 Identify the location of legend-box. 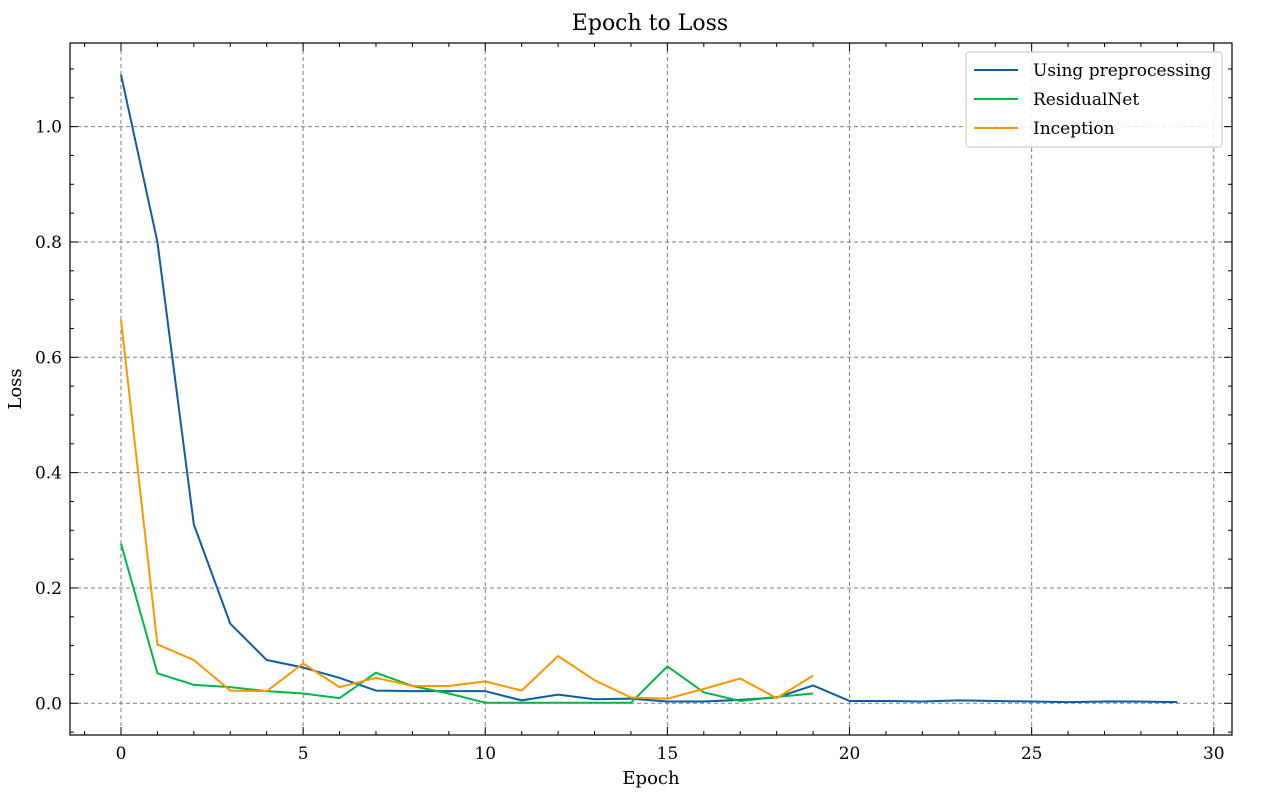
(1094, 99).